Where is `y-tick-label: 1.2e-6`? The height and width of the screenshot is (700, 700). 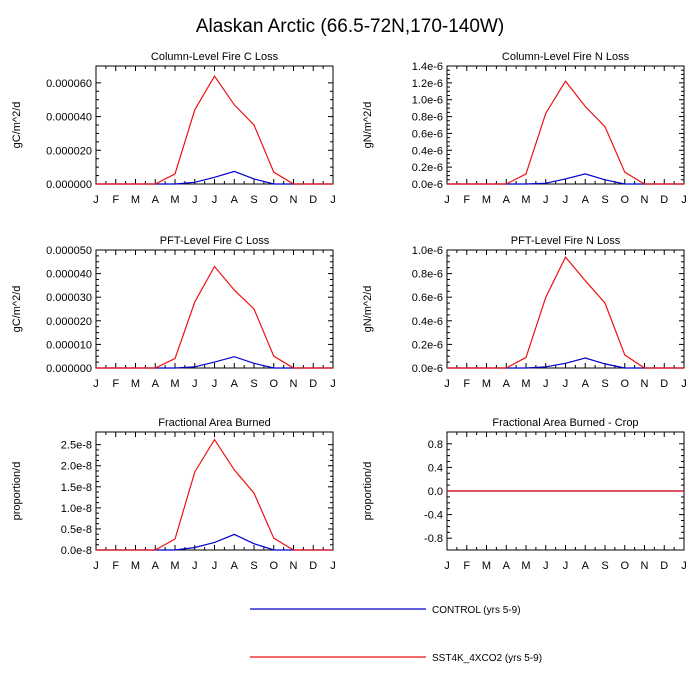 y-tick-label: 1.2e-6 is located at coordinates (427, 84).